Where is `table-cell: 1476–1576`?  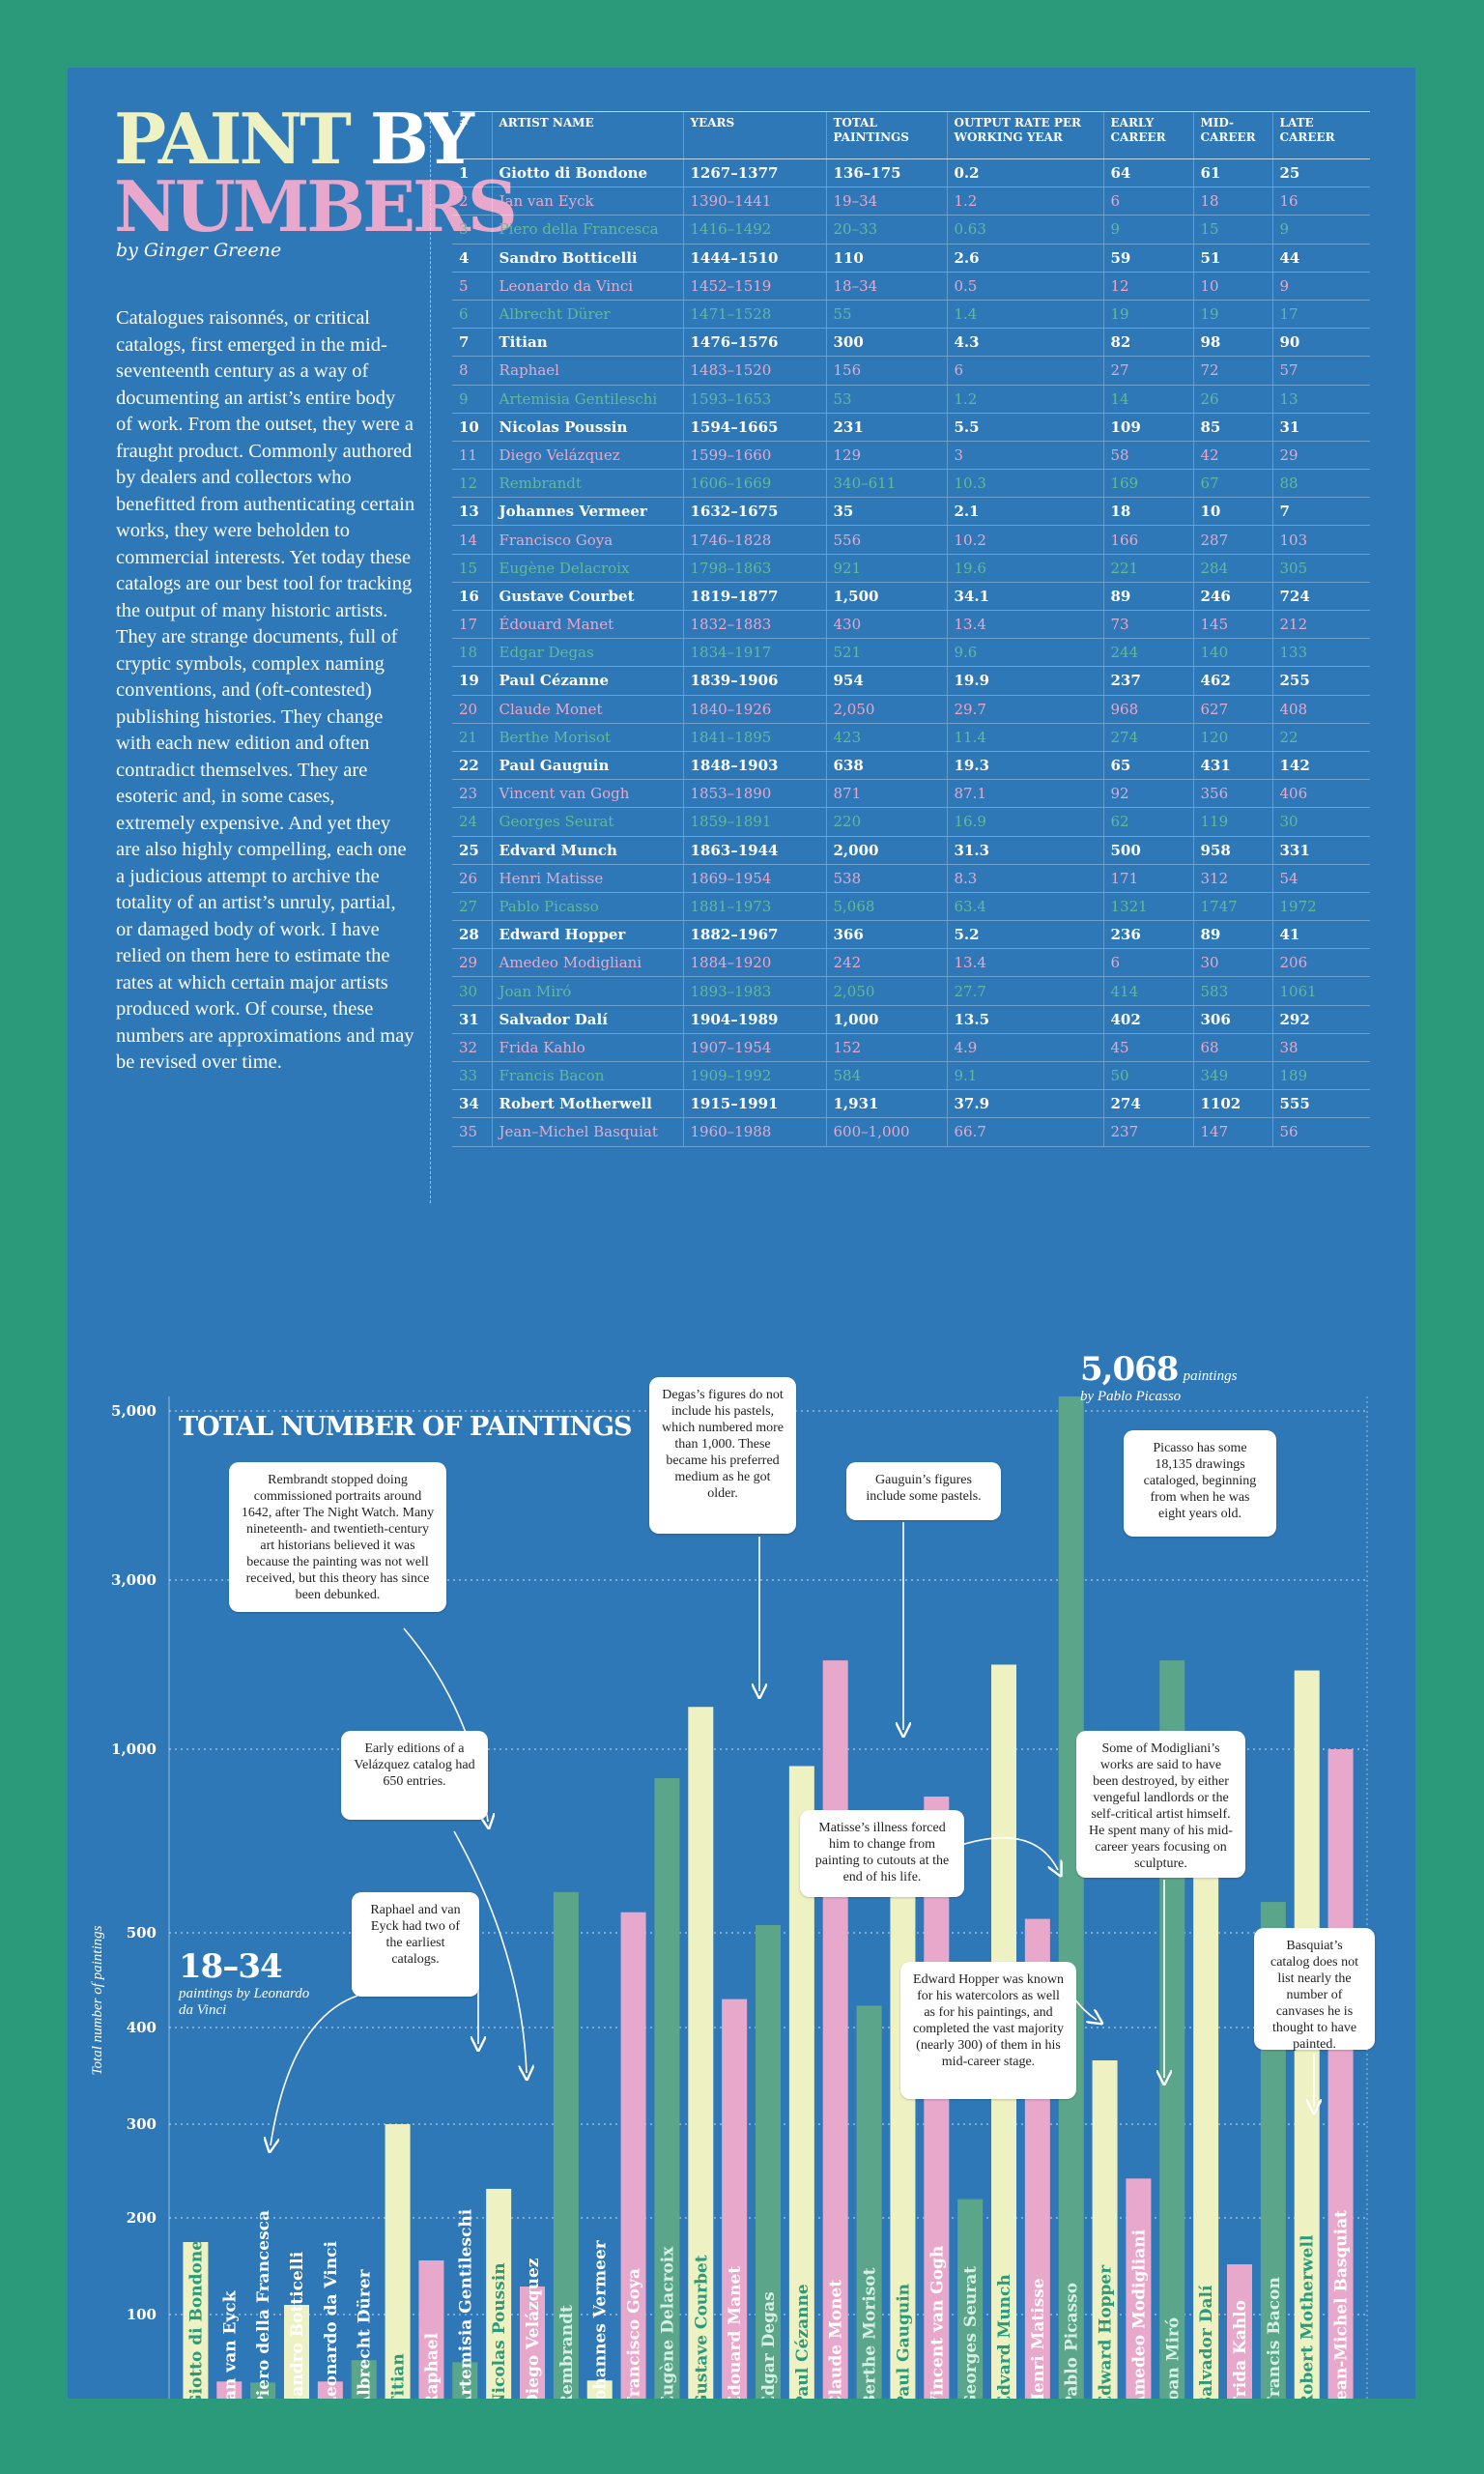 table-cell: 1476–1576 is located at coordinates (754, 343).